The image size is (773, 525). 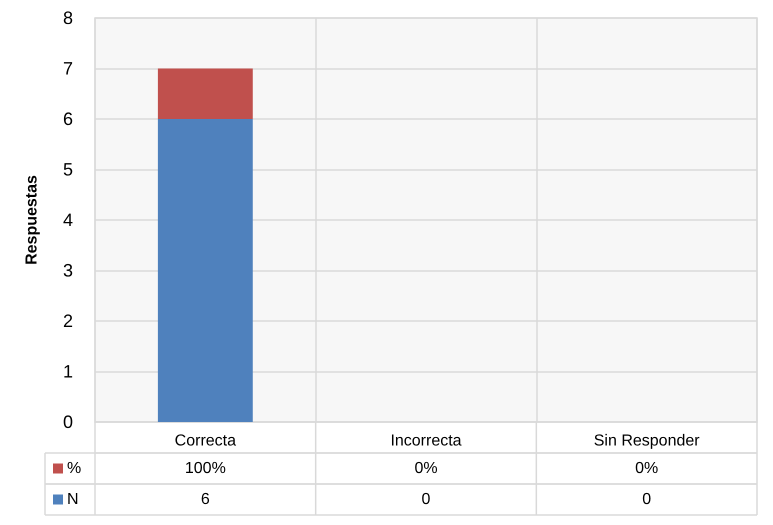 What do you see at coordinates (67, 68) in the screenshot?
I see `y-tick-label: 7` at bounding box center [67, 68].